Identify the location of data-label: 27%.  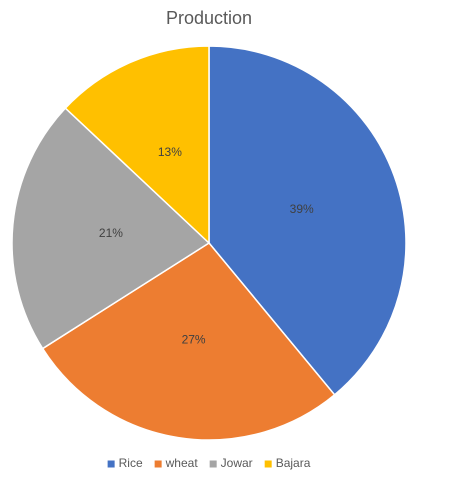
(194, 339).